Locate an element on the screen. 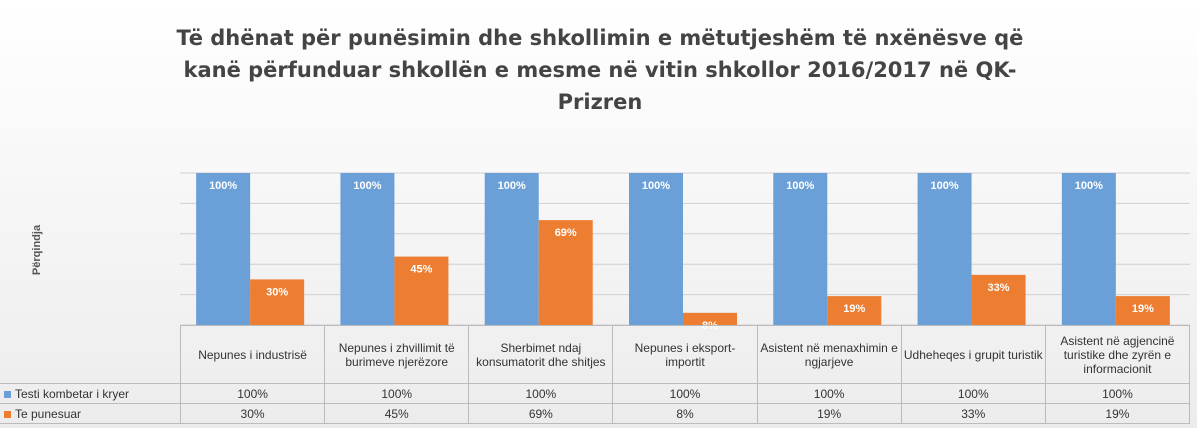 The image size is (1197, 428). table-row: Te punesuar 30% 45% 69% 8% 19% 33% 19% is located at coordinates (595, 413).